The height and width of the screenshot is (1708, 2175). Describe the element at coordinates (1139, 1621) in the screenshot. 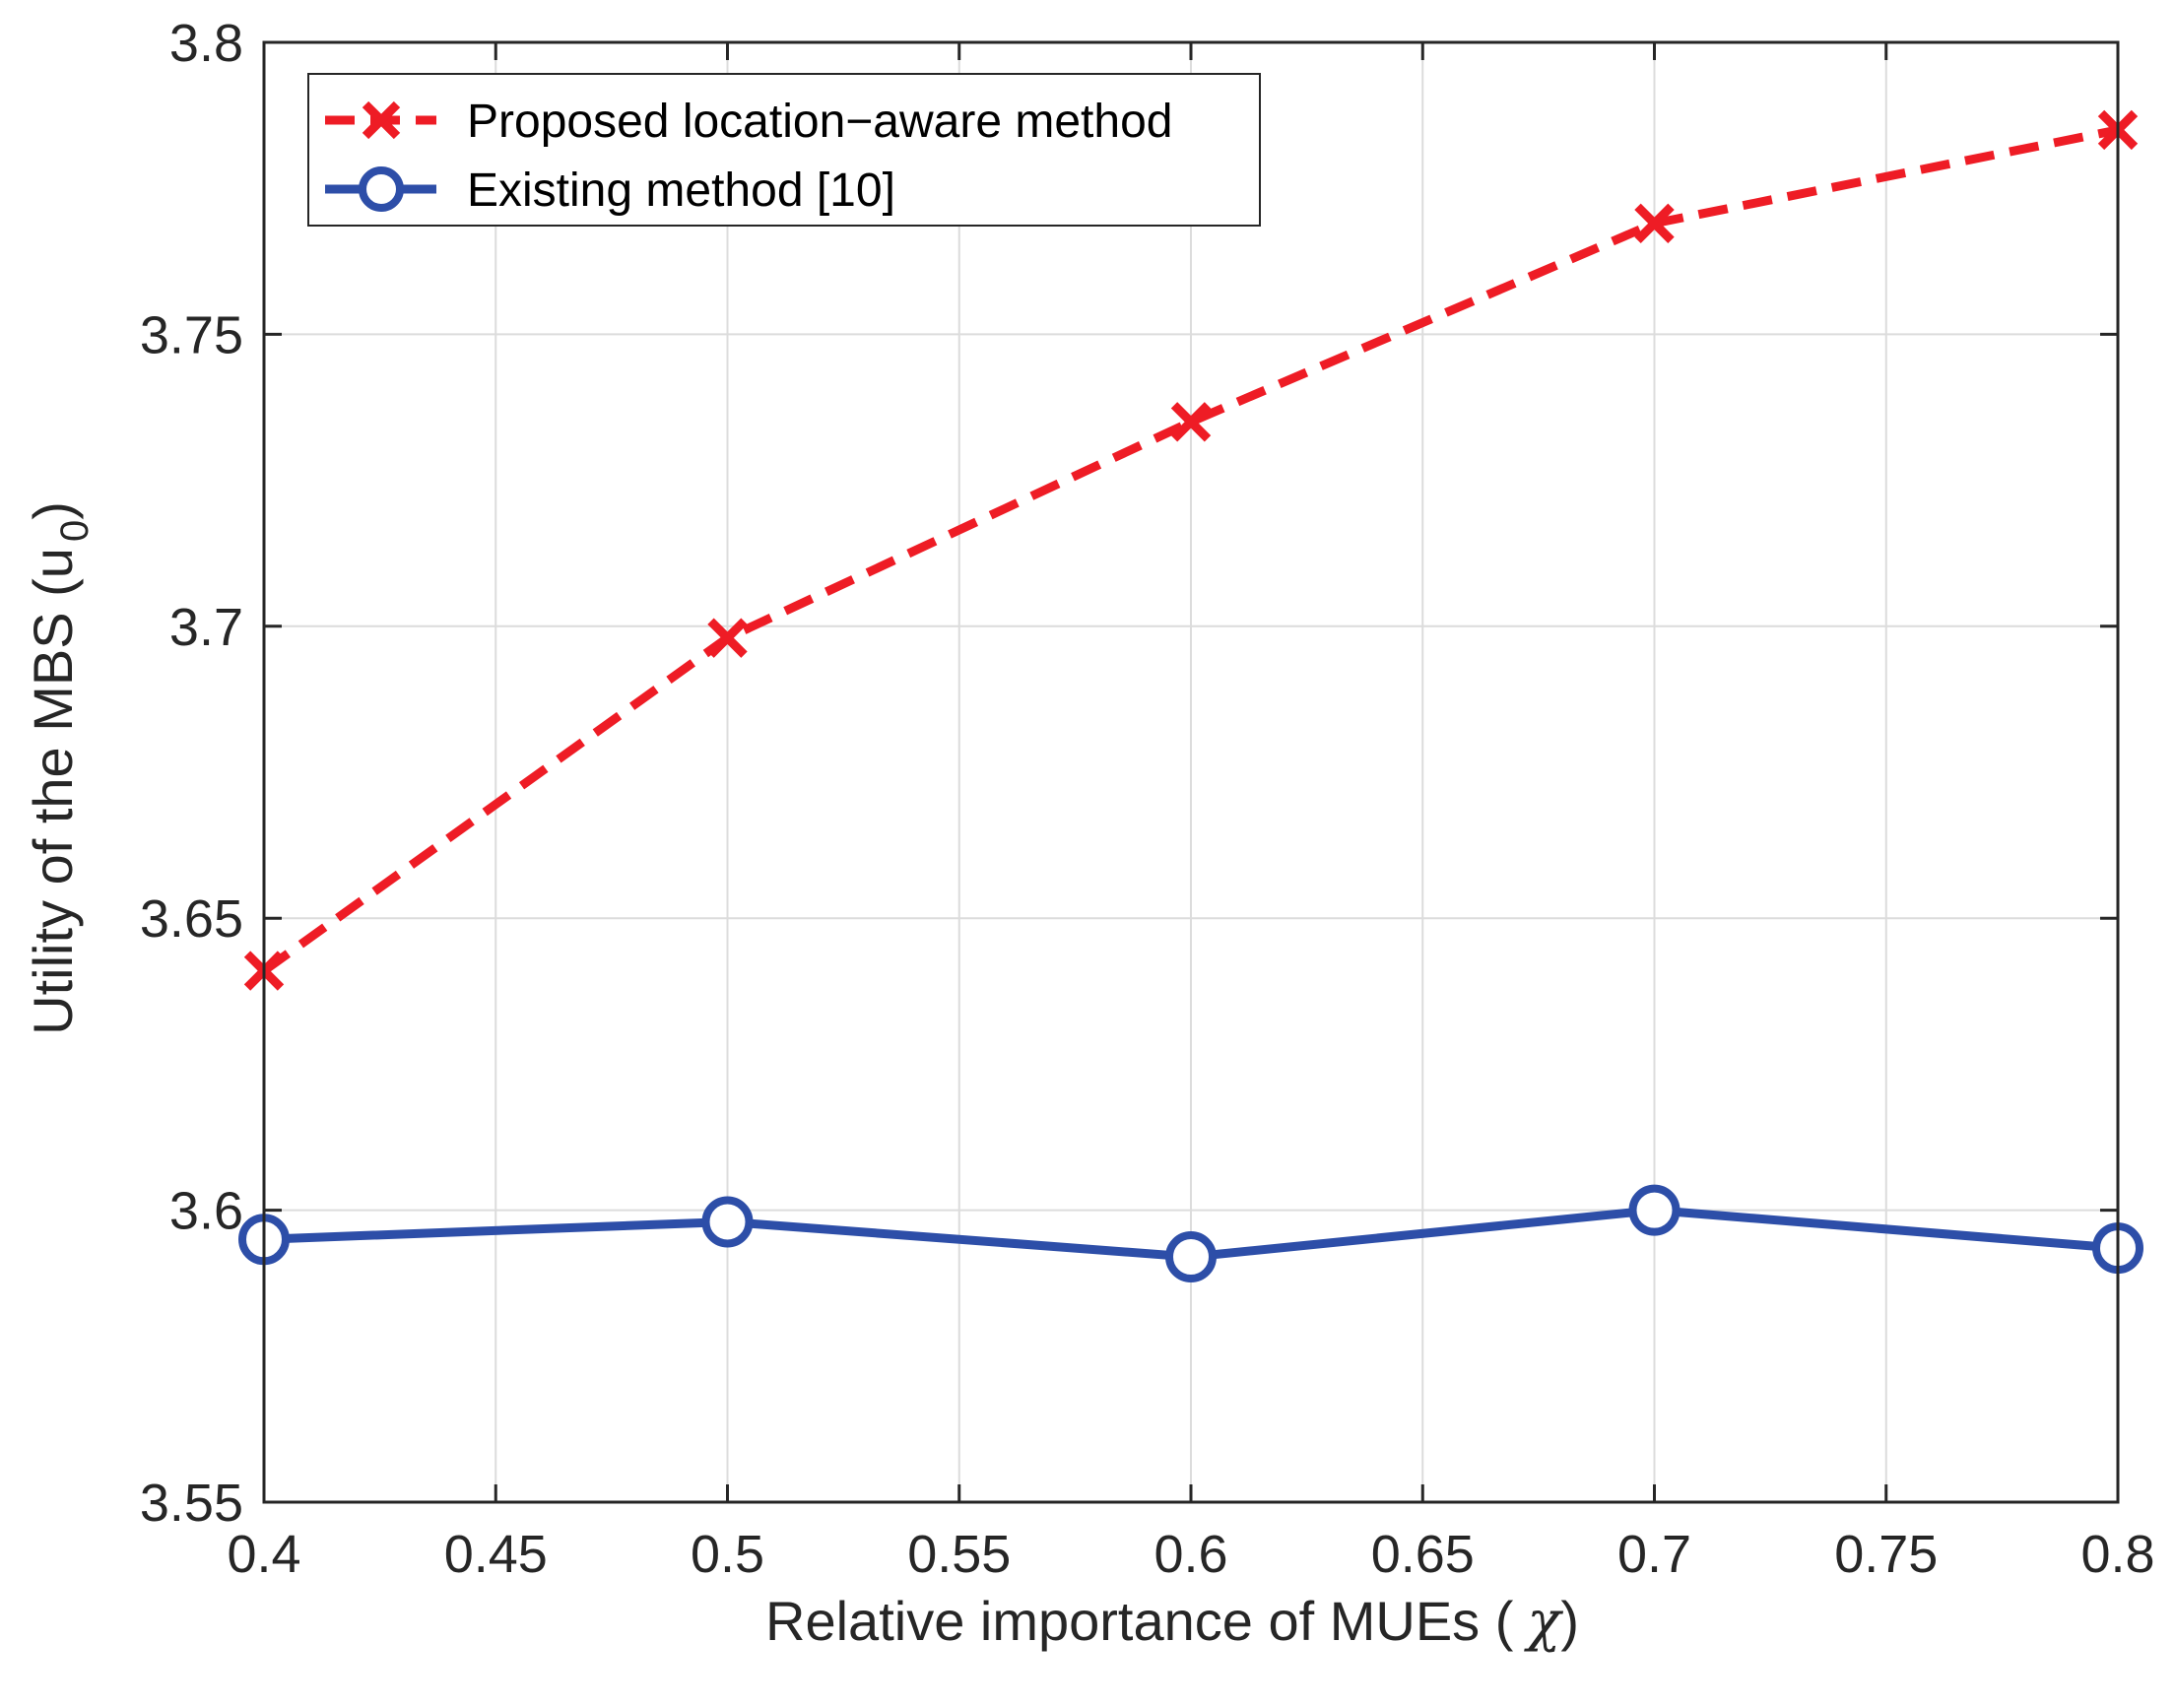

I see `x-axis-label-text: Relative importance of MUEs (` at that location.